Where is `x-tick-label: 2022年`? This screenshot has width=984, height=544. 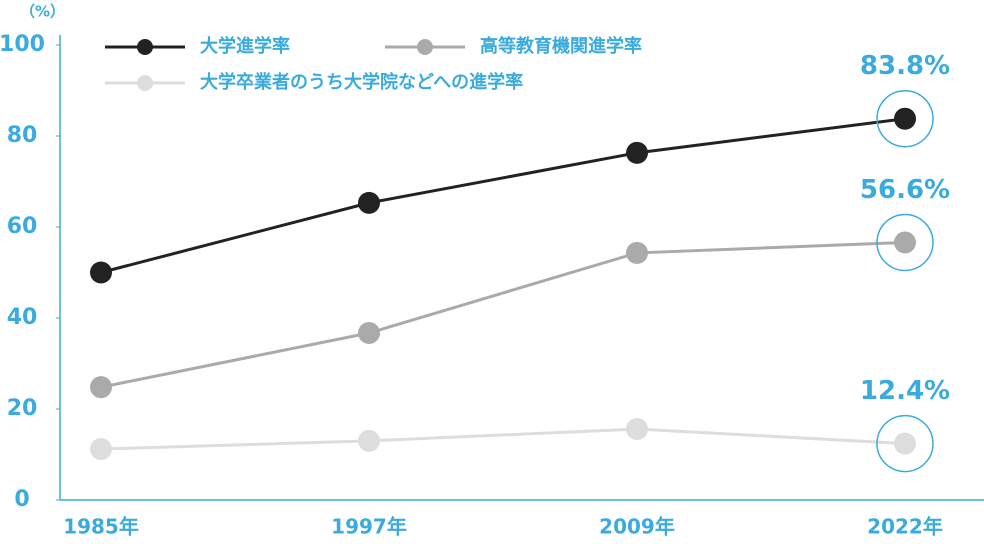
x-tick-label: 2022年 is located at coordinates (905, 527).